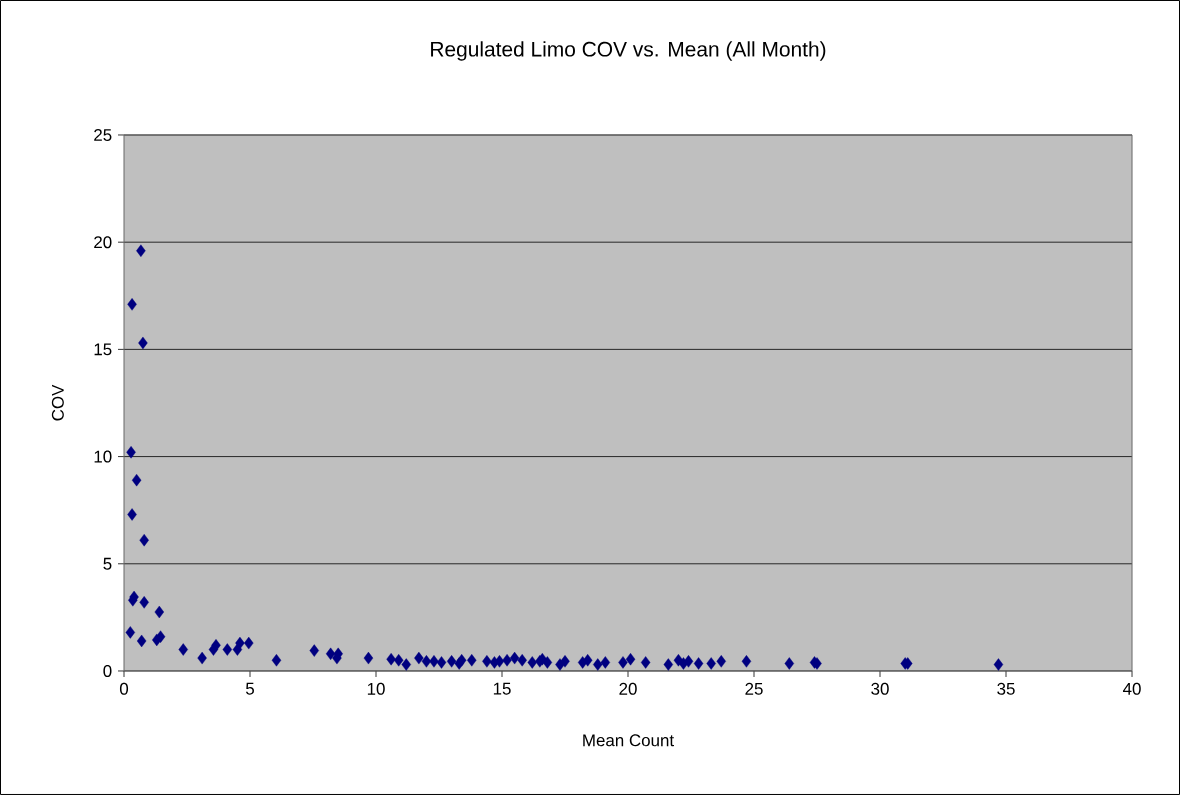  What do you see at coordinates (502, 688) in the screenshot?
I see `x-tick-label: 15` at bounding box center [502, 688].